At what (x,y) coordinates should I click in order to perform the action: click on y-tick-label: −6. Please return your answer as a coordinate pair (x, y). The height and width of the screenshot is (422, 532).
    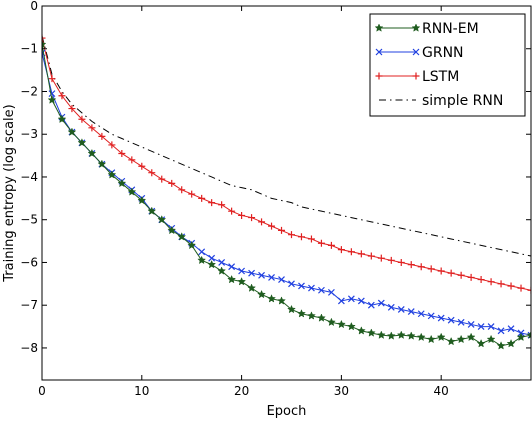
    Looking at the image, I should click on (29, 262).